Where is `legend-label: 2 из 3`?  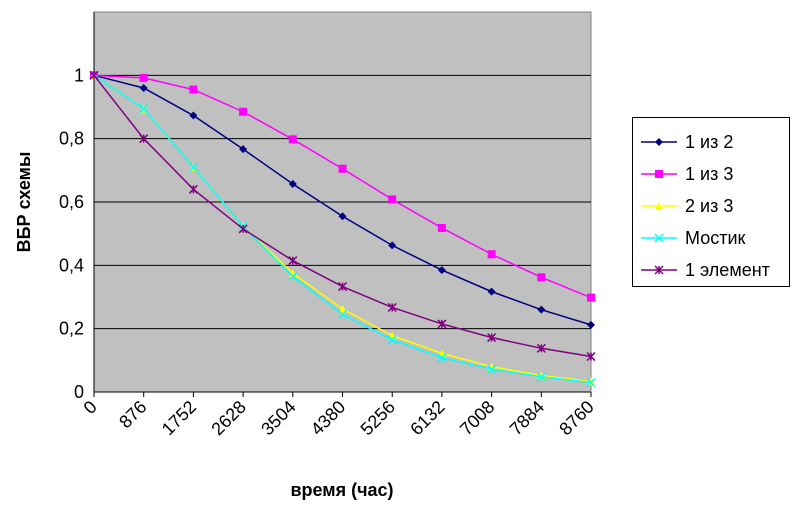 legend-label: 2 из 3 is located at coordinates (709, 206).